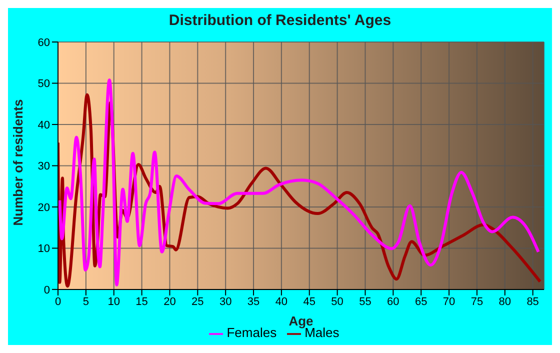  Describe the element at coordinates (253, 302) in the screenshot. I see `x-tick-label: 35` at that location.